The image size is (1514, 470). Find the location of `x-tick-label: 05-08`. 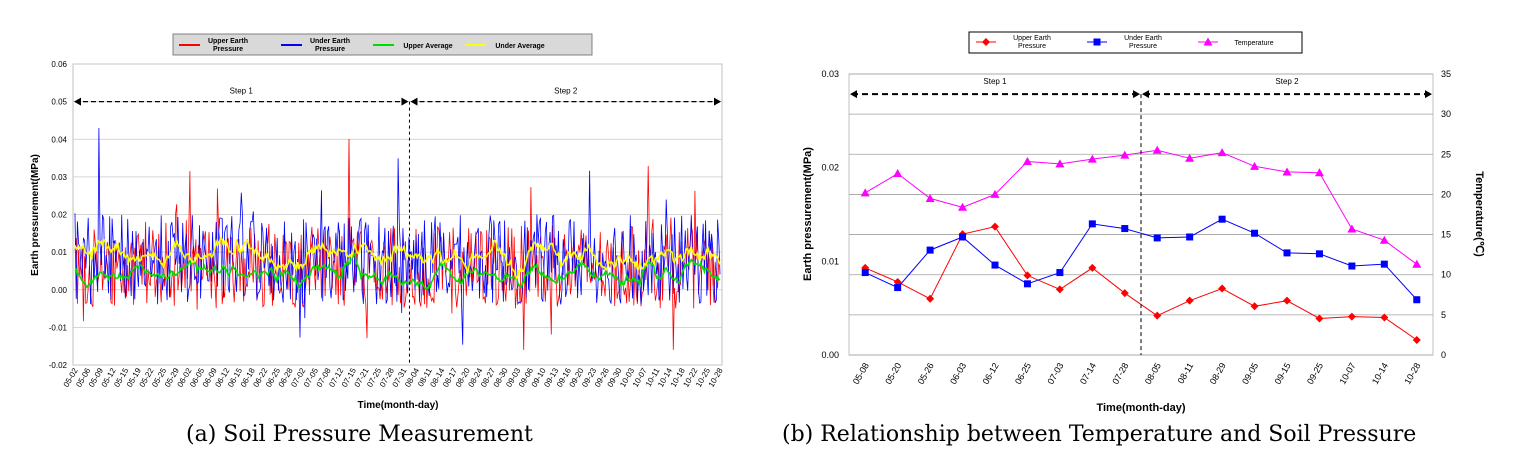

x-tick-label: 05-08 is located at coordinates (861, 373).